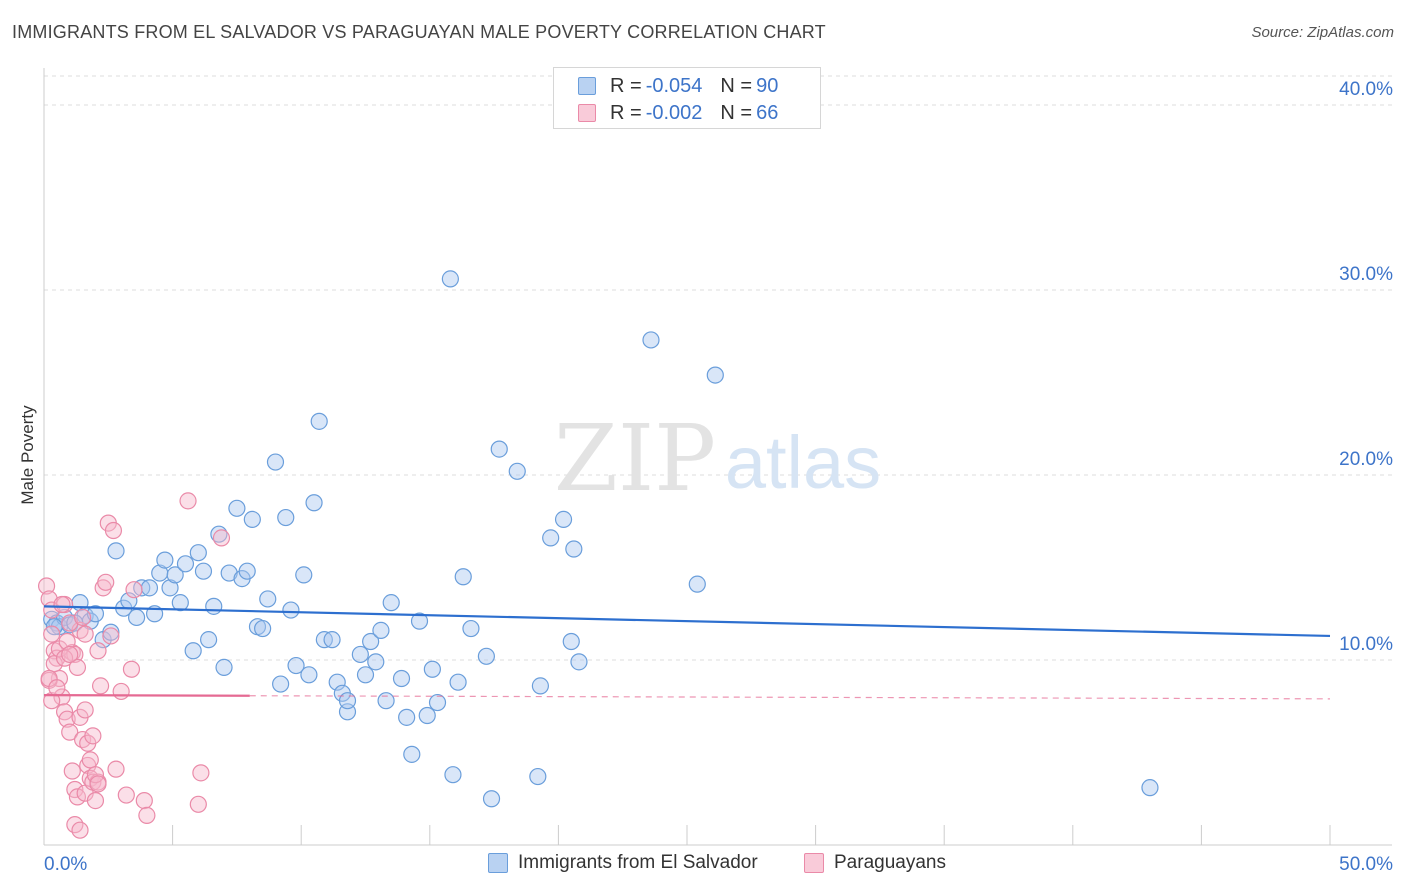 This screenshot has height=892, width=1406. I want to click on trend-line-paraguayans-dashed, so click(790, 697).